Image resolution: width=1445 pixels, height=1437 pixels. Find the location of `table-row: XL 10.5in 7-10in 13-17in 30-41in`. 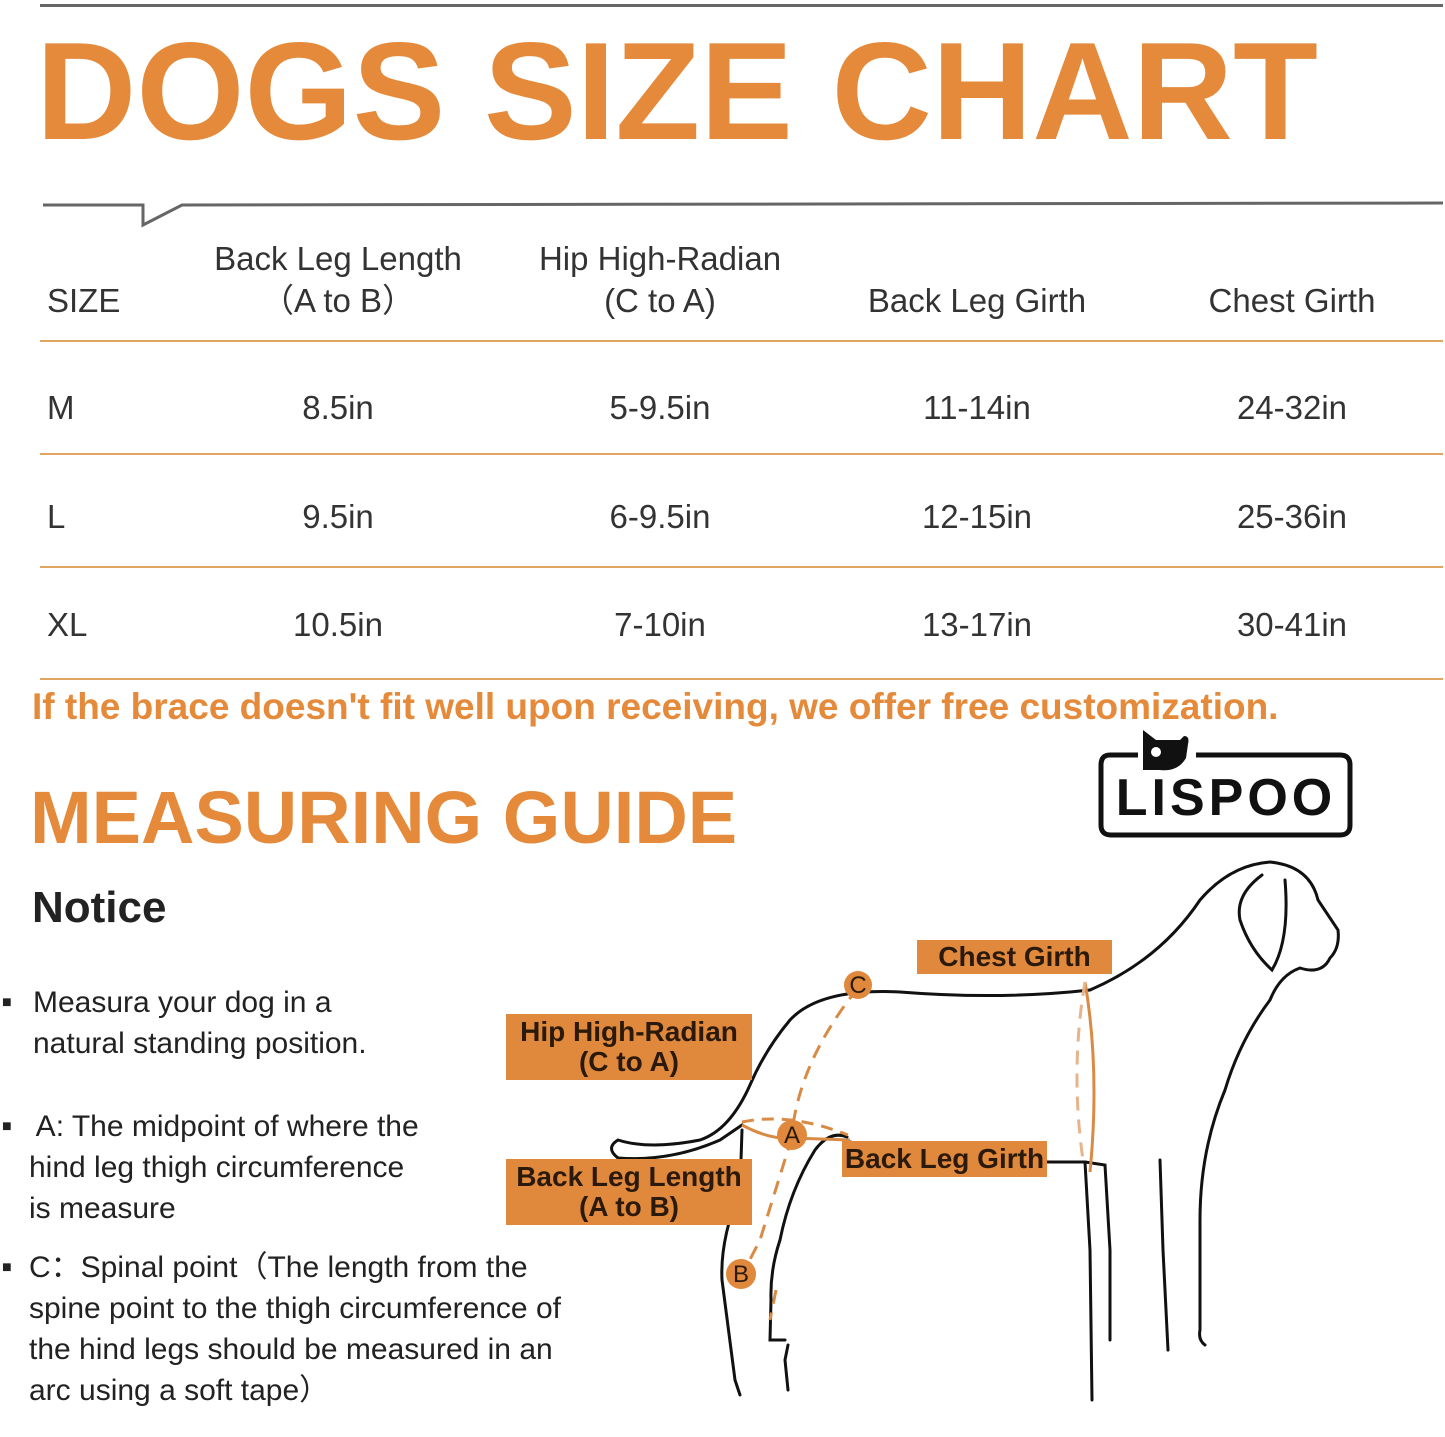

table-row: XL 10.5in 7-10in 13-17in 30-41in is located at coordinates (722, 625).